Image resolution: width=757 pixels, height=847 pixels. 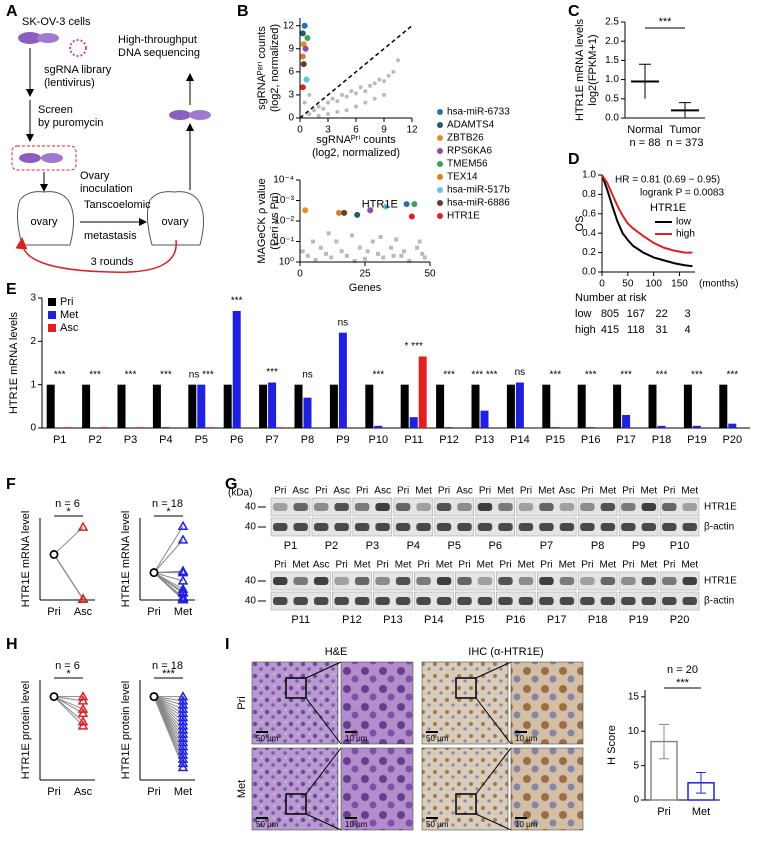 I want to click on risk-title: Number at risk, so click(x=611, y=298).